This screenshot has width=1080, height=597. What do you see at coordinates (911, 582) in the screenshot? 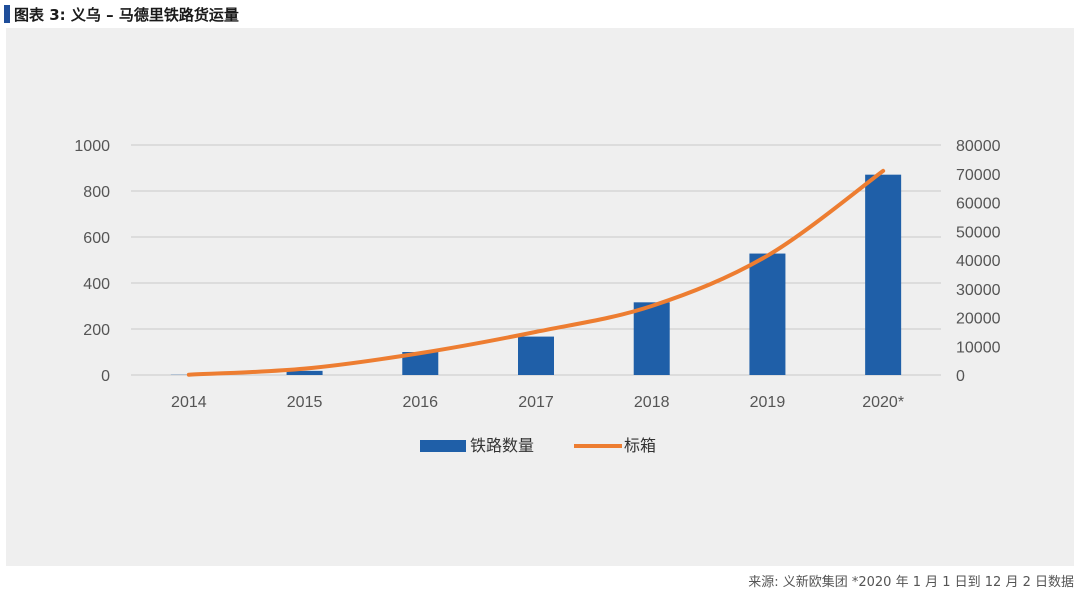
I see `source-note: 来源: 义新欧集团 *2020 年 1 月 1 日到 12 月 2 日数据` at bounding box center [911, 582].